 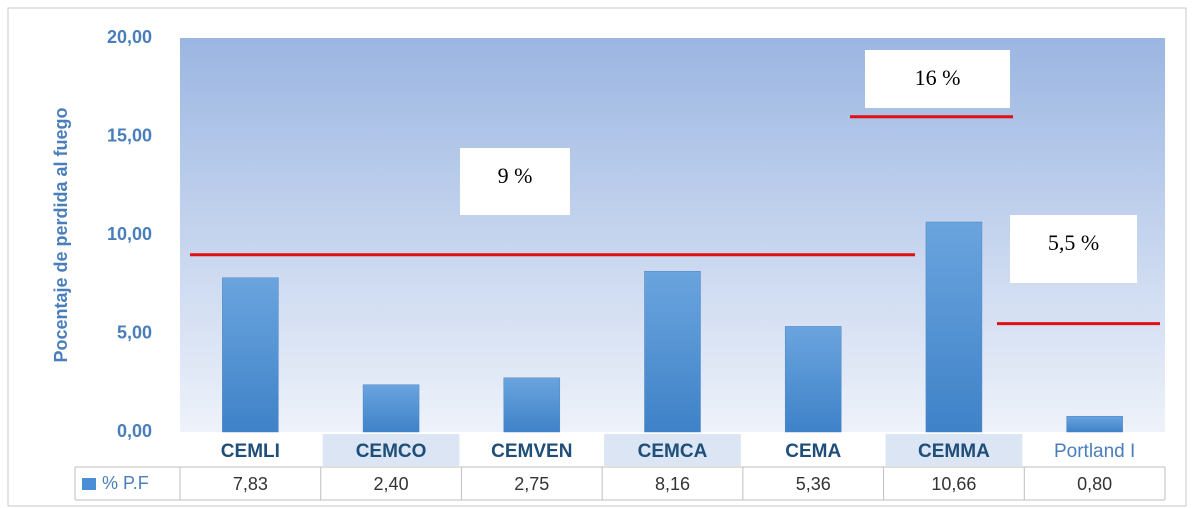 What do you see at coordinates (1094, 484) in the screenshot?
I see `table-value: 0,80` at bounding box center [1094, 484].